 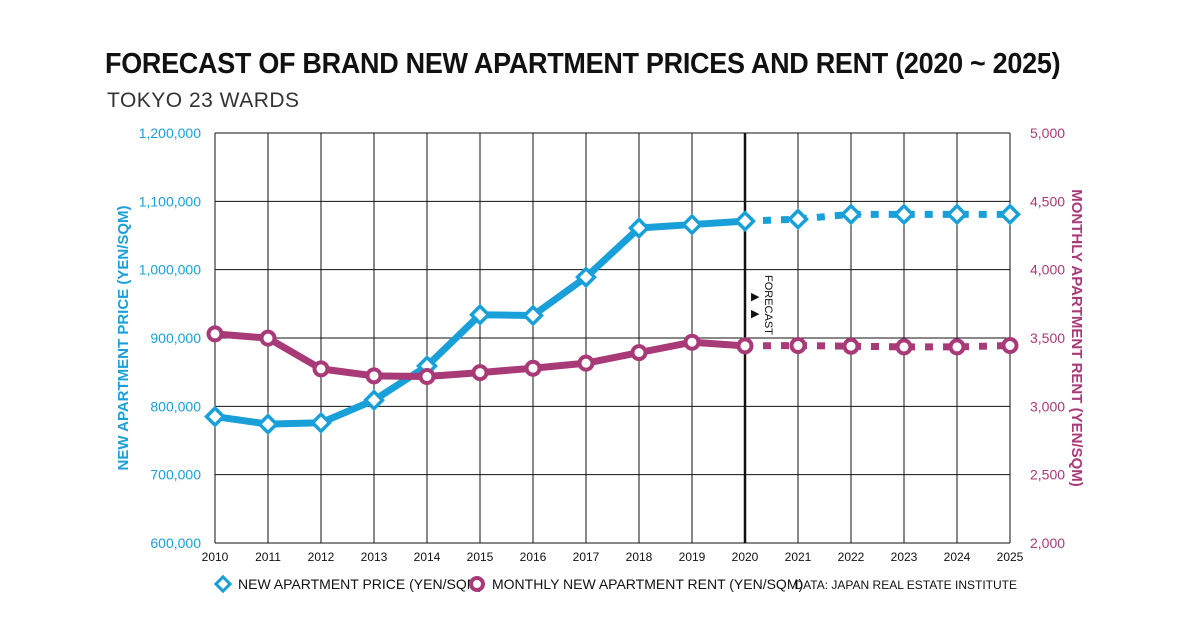 What do you see at coordinates (798, 557) in the screenshot?
I see `x-tick-label: 2021` at bounding box center [798, 557].